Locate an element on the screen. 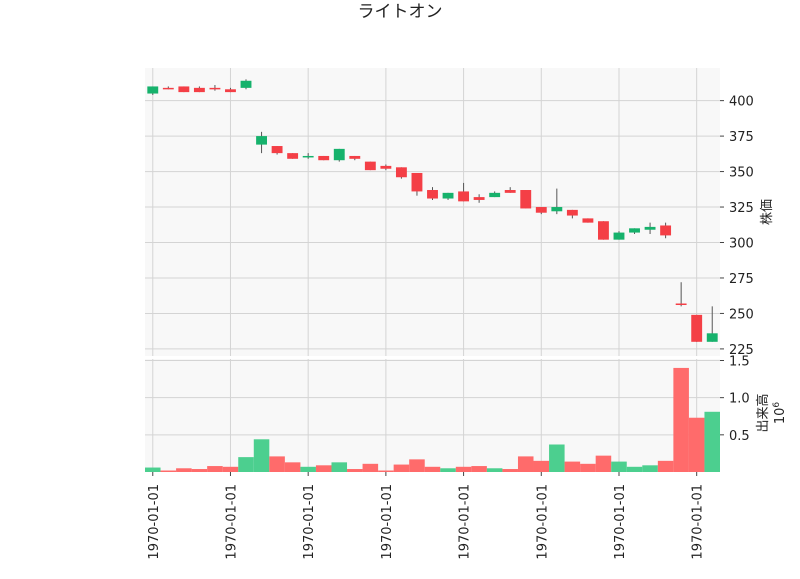  volume-bars is located at coordinates (432, 419).